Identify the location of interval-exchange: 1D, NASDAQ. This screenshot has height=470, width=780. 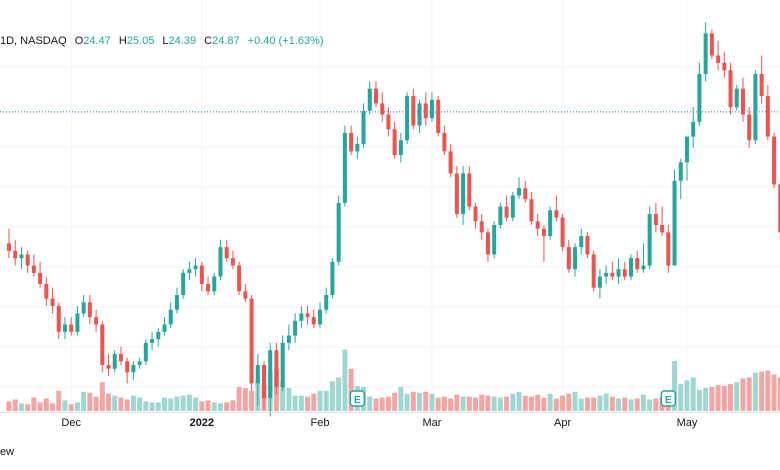
(33, 41).